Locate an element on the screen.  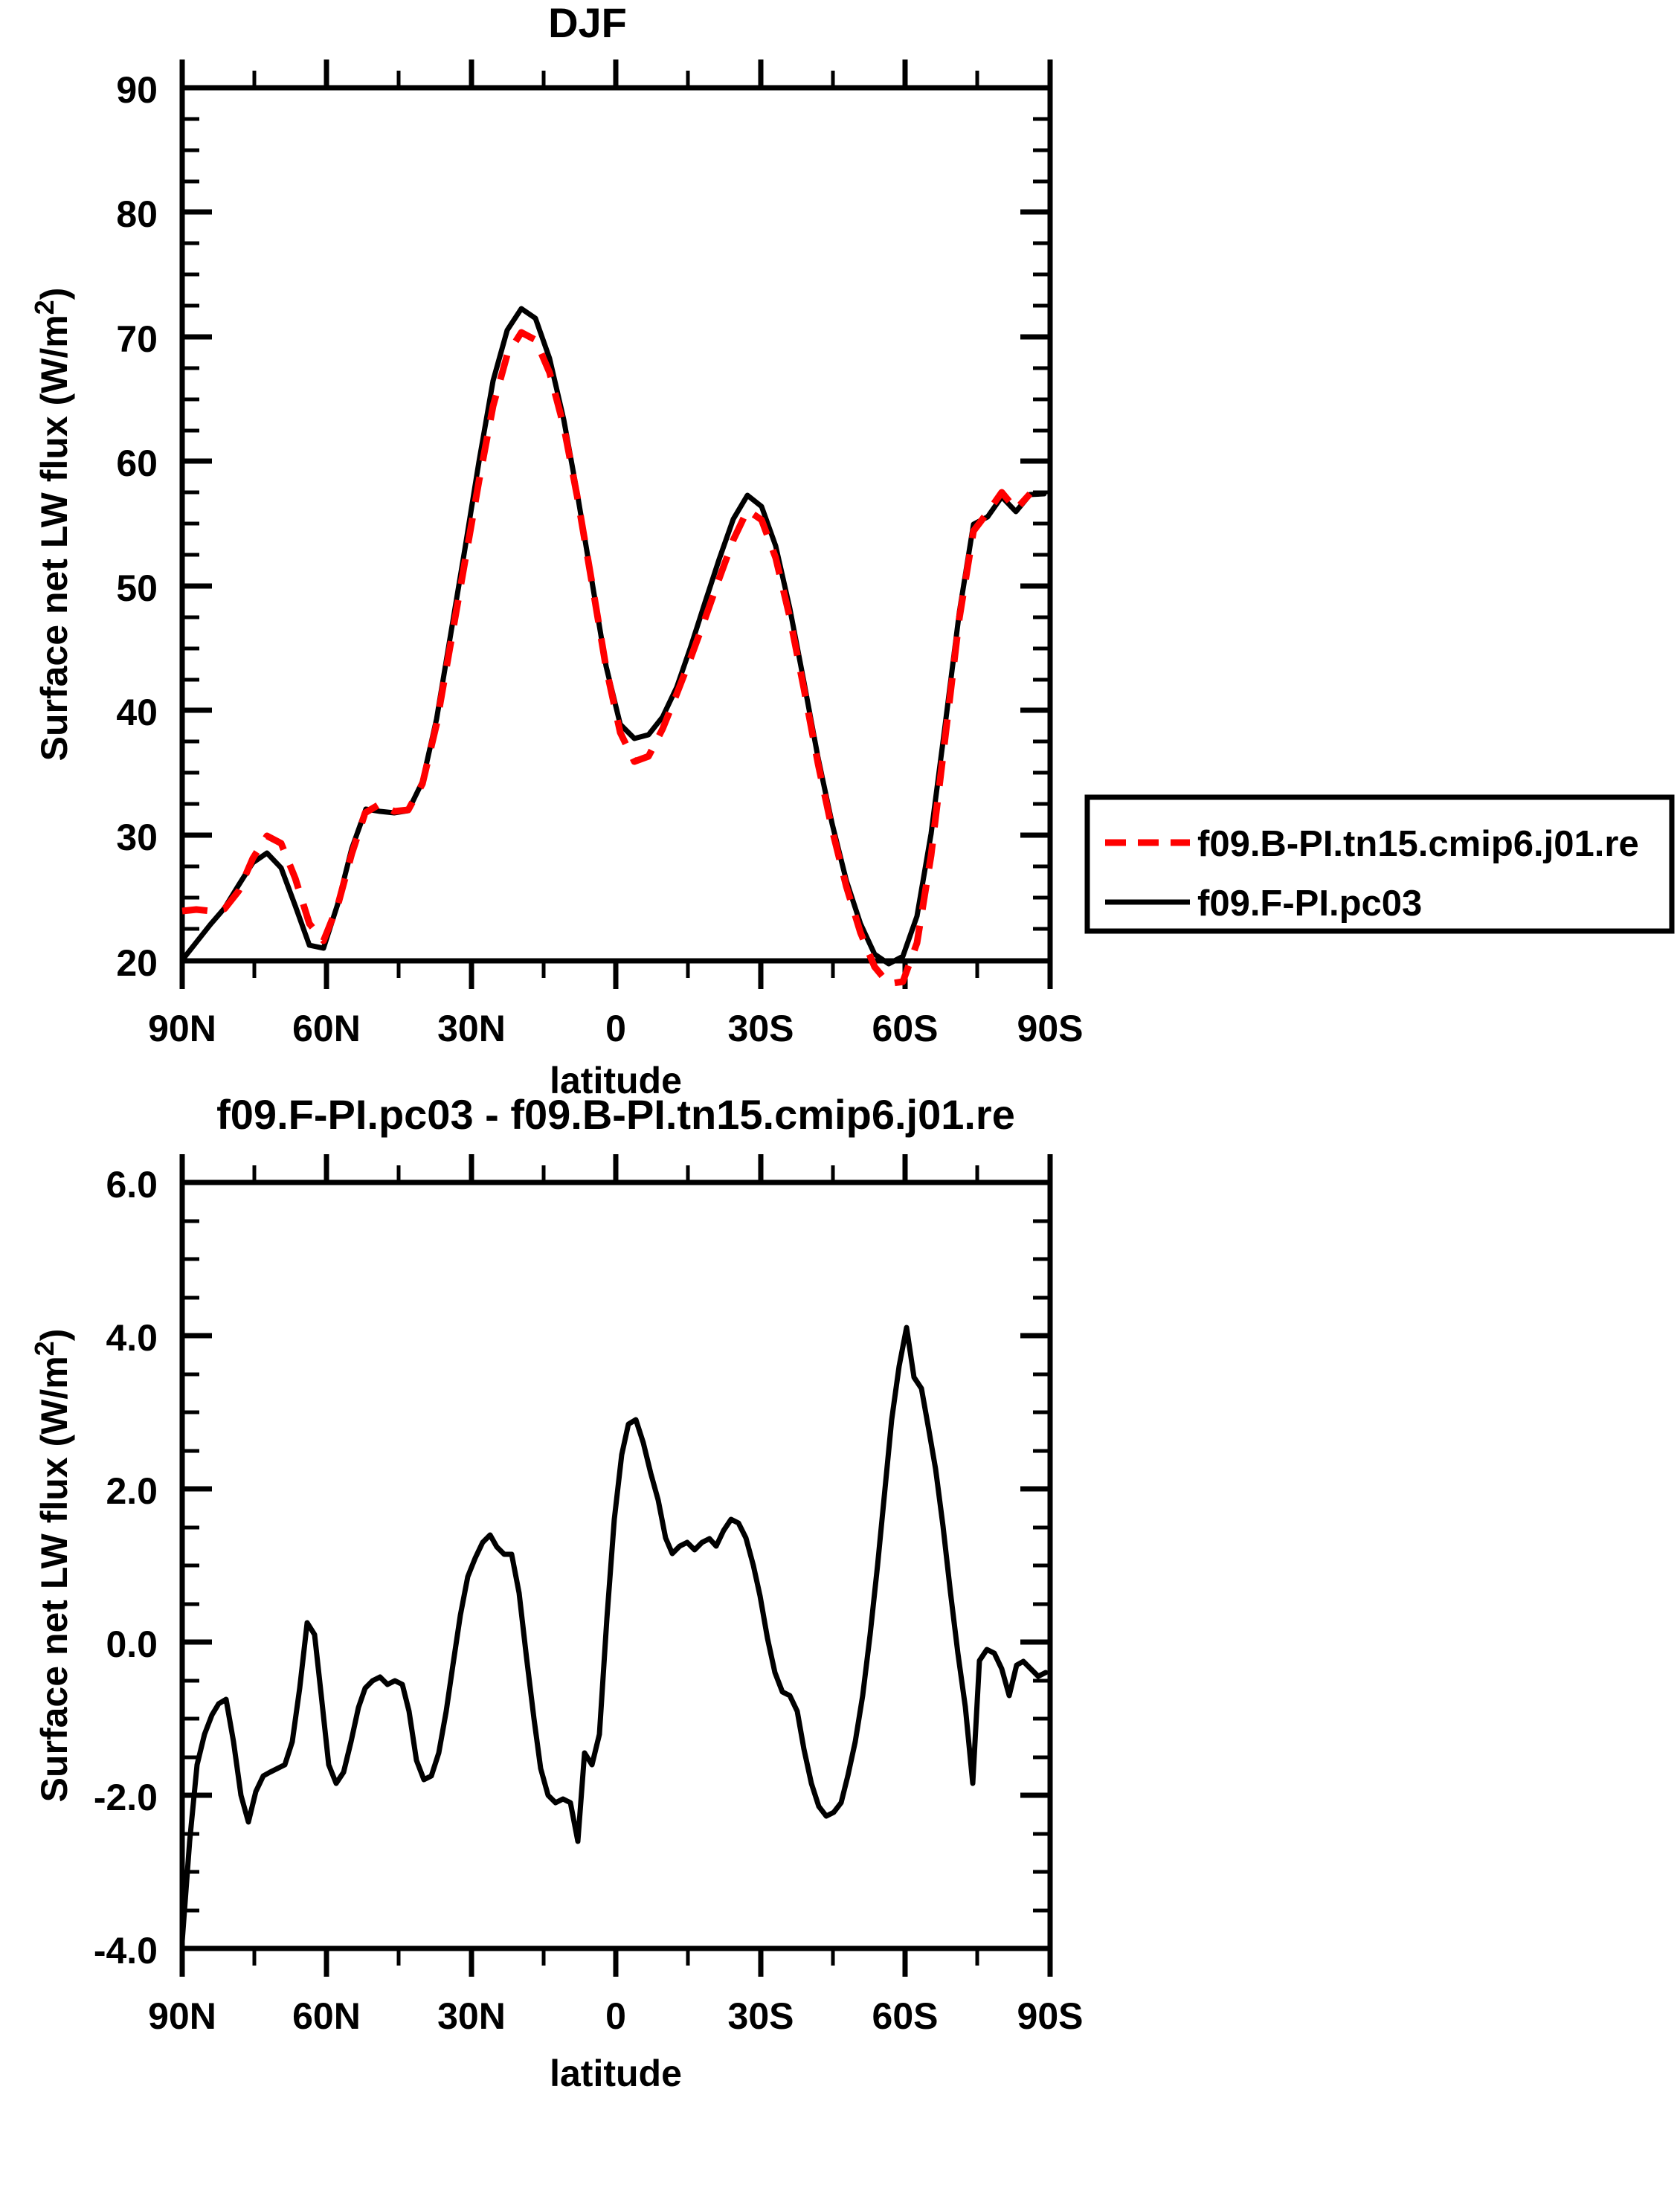
top-ytick-90: 90 is located at coordinates (137, 90).